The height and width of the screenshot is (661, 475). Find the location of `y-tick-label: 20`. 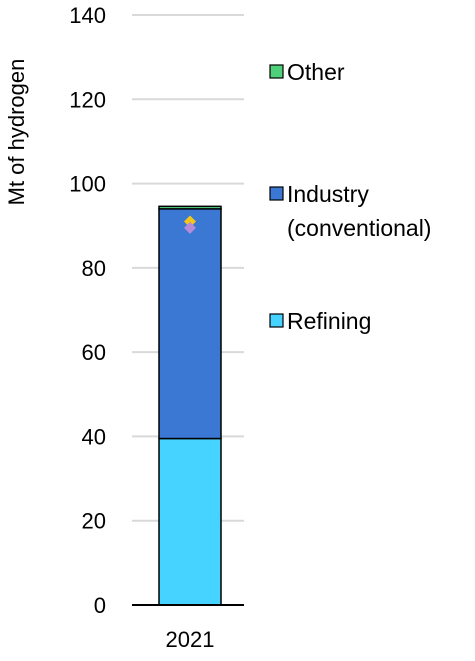

y-tick-label: 20 is located at coordinates (94, 521).